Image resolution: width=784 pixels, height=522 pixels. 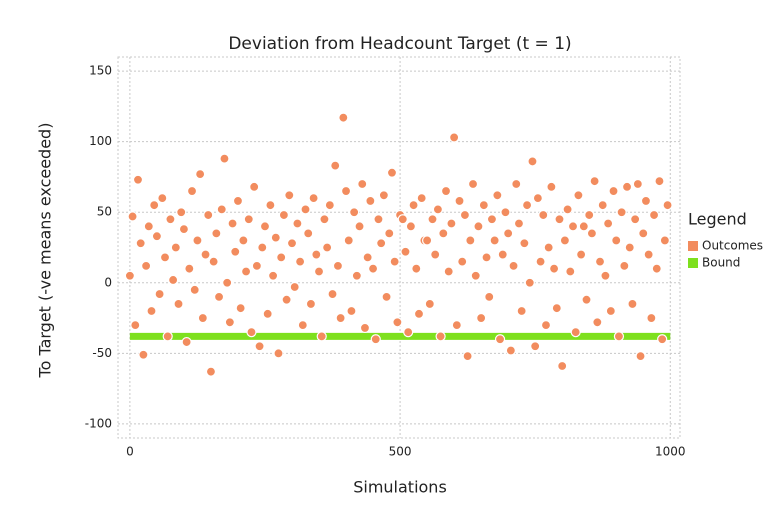 What do you see at coordinates (100, 141) in the screenshot?
I see `y-tick-label: 100` at bounding box center [100, 141].